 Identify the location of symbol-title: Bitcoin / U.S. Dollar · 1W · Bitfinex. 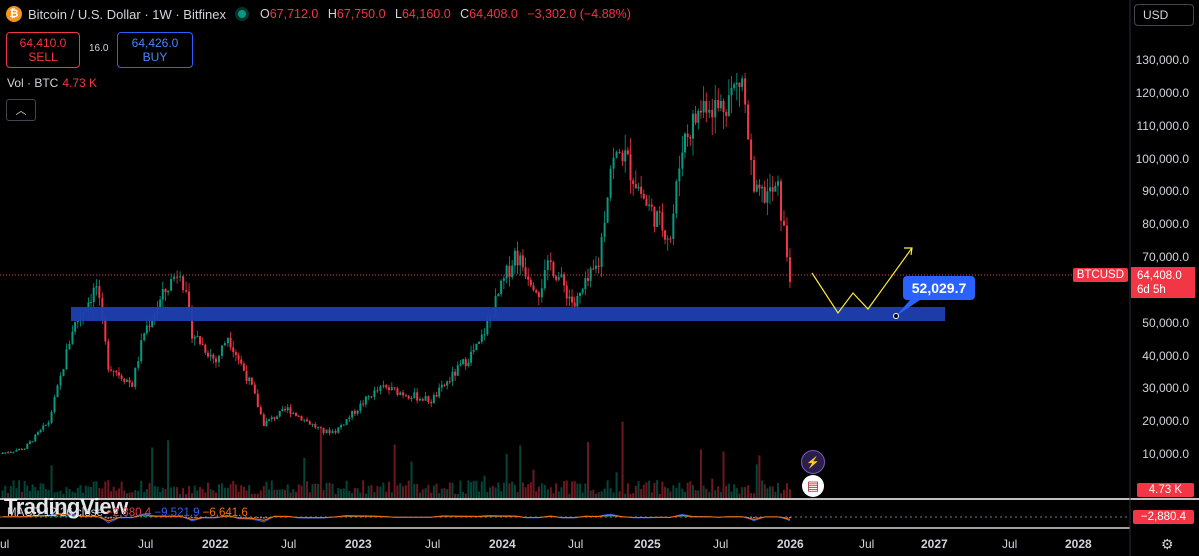
(127, 14).